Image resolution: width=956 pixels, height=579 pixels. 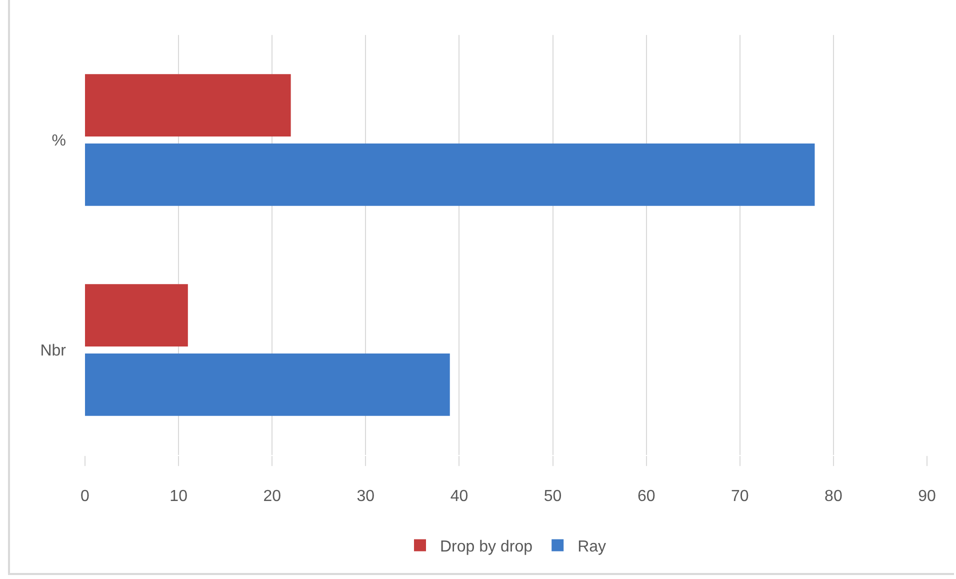 I want to click on legend-label: Drop by drop, so click(x=486, y=547).